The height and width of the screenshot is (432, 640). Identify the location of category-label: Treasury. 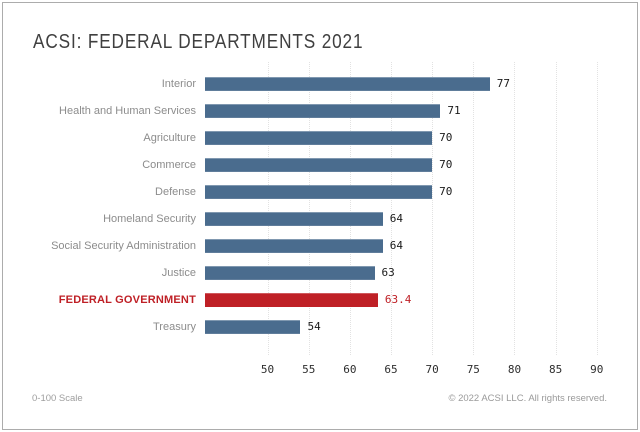
(174, 326).